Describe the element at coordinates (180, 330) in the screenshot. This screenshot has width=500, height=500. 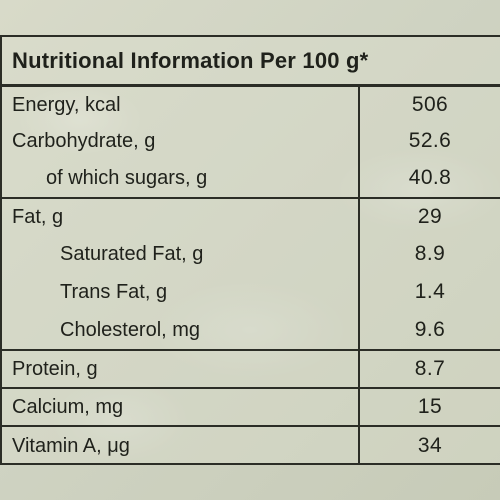
I see `nutrient-name: Cholesterol, mg` at that location.